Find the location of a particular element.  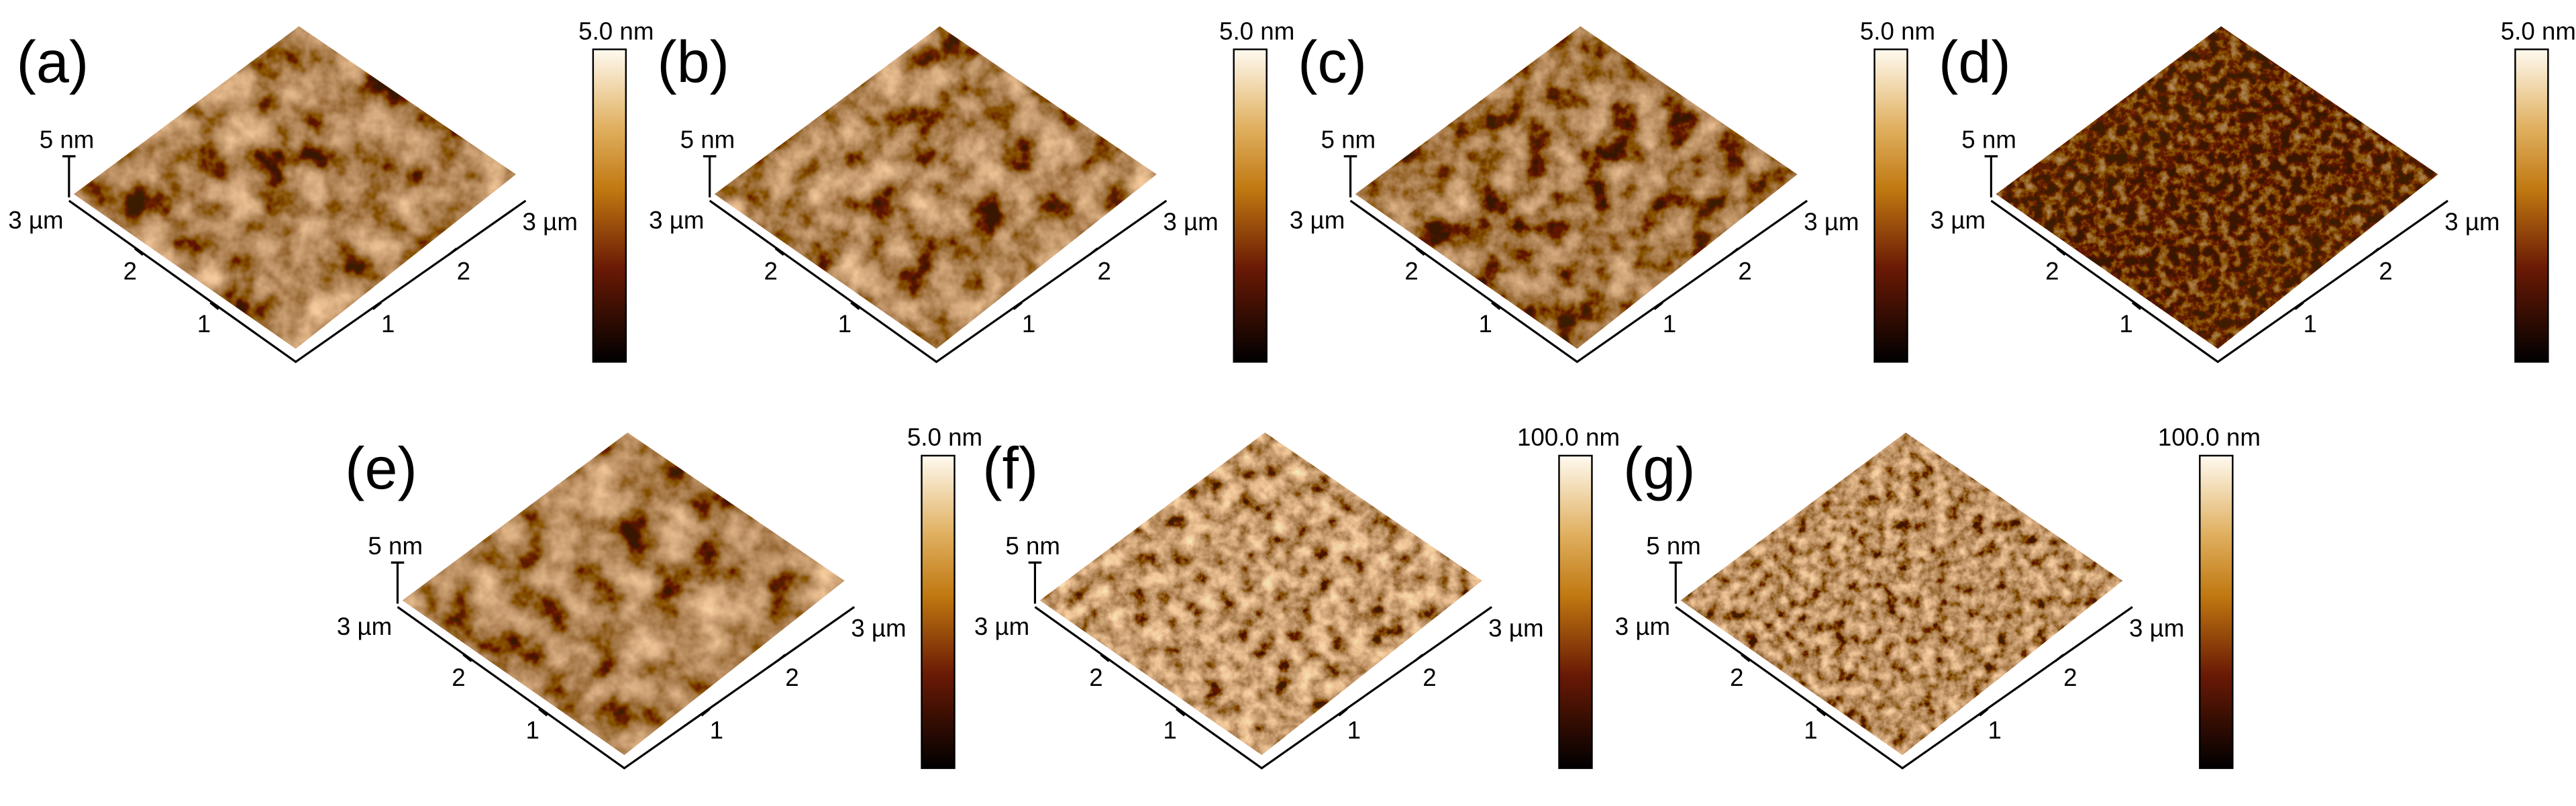

panel: (b) 5 nm 3 µm 3 µm 2 1 1 2 5.0 nm is located at coordinates (971, 190).